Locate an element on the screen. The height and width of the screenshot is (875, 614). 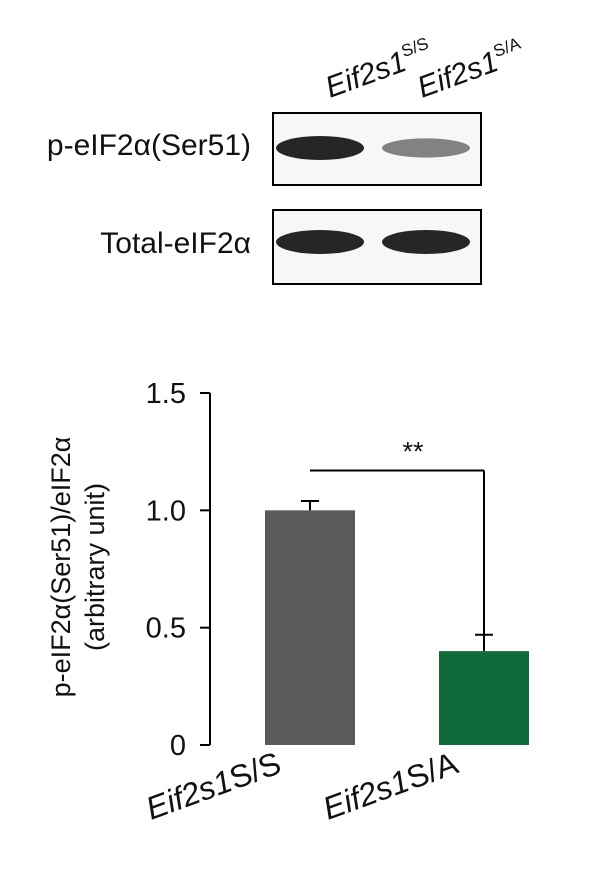
bars is located at coordinates (397, 622).